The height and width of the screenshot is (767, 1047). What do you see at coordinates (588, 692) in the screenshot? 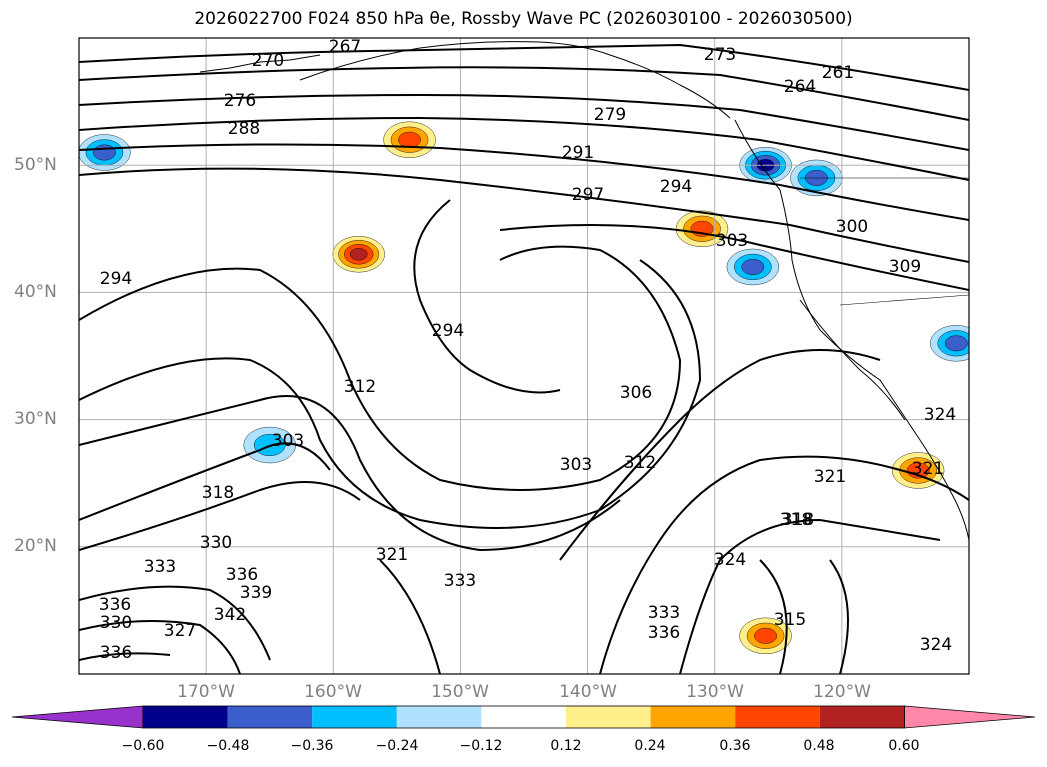
I see `lon-tick-label: 140°W` at bounding box center [588, 692].